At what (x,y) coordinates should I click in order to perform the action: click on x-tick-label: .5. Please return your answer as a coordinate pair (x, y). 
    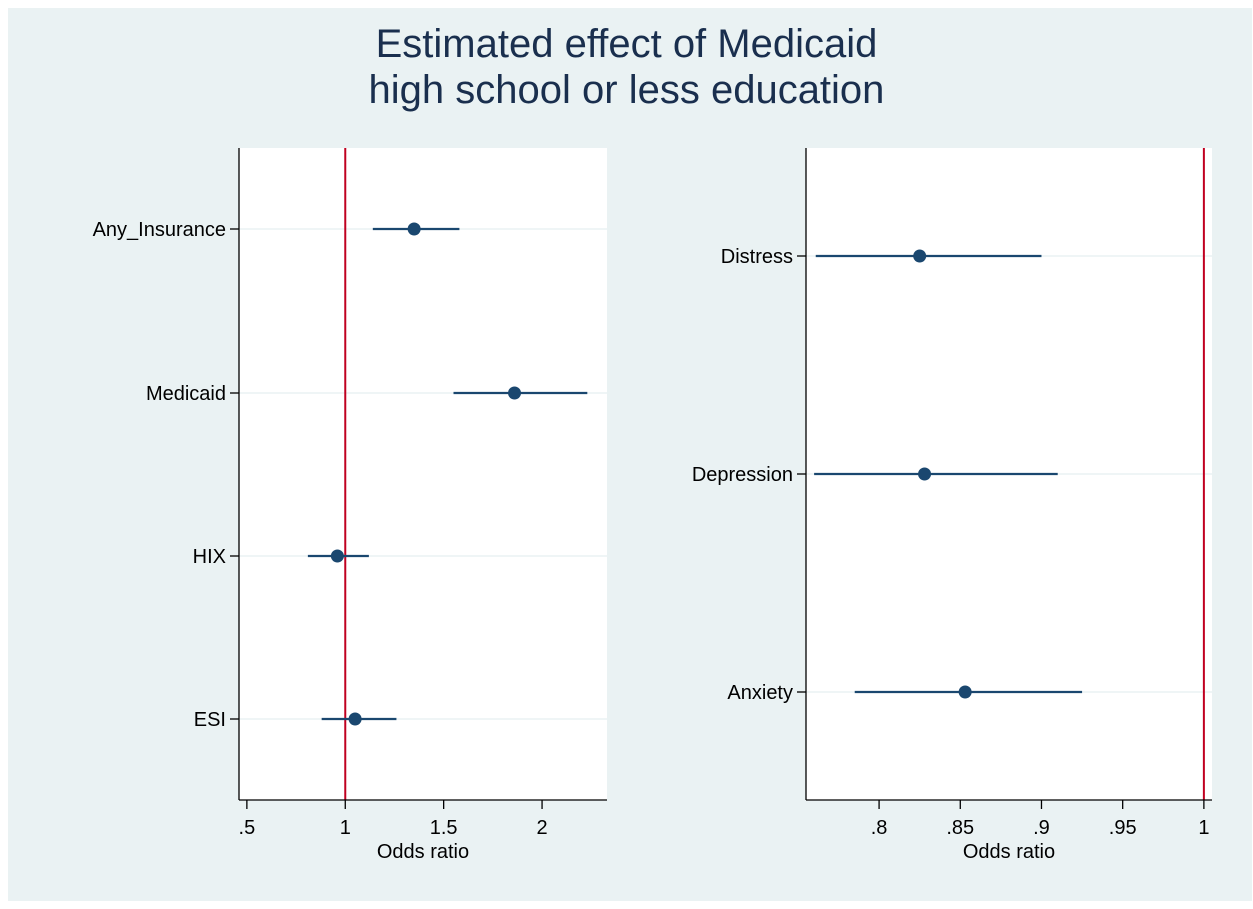
    Looking at the image, I should click on (247, 828).